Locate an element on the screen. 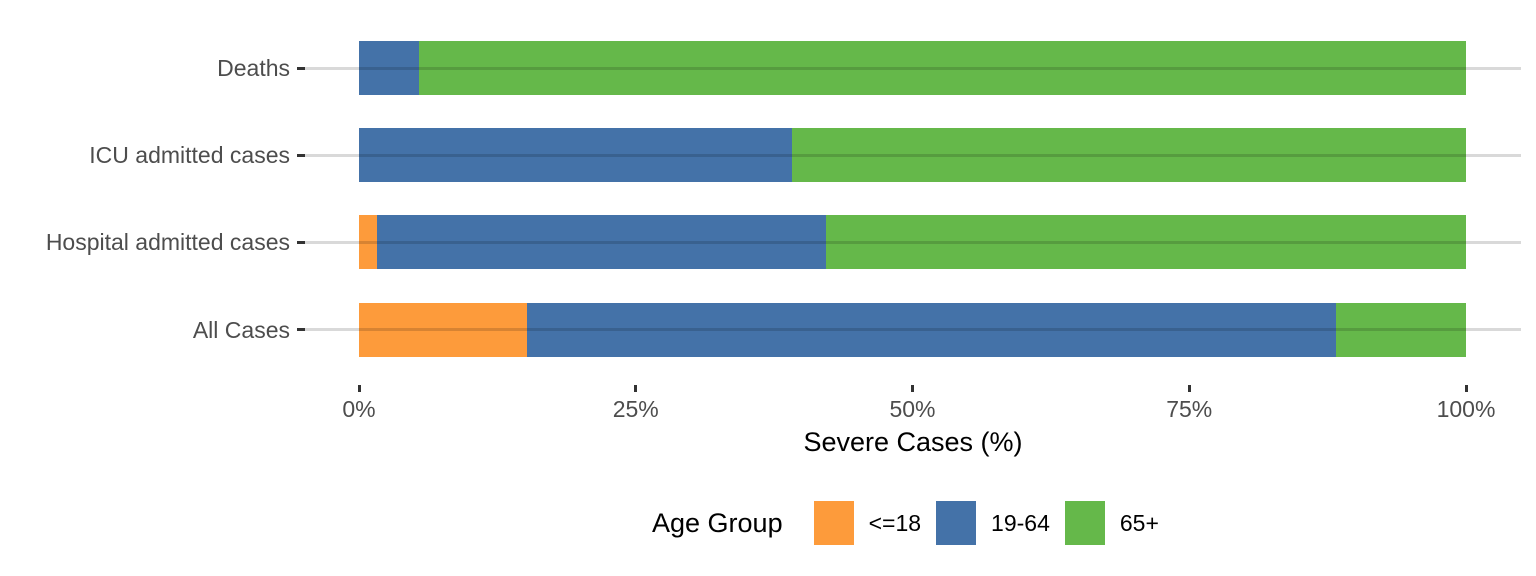 The width and height of the screenshot is (1536, 576). legend-label: 65+ is located at coordinates (1139, 522).